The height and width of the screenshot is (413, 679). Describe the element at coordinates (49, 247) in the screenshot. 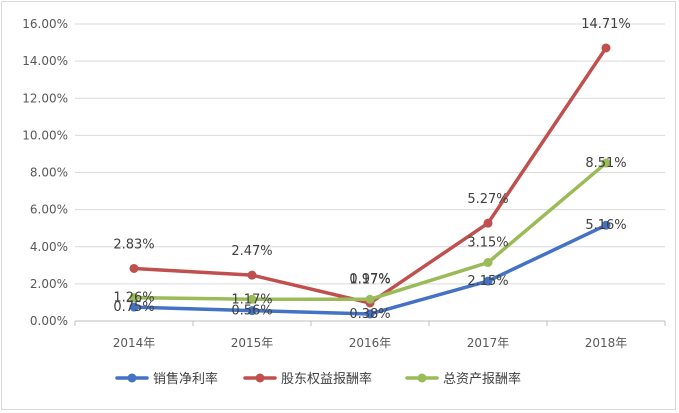

I see `y-tick-label: 4.00%` at that location.